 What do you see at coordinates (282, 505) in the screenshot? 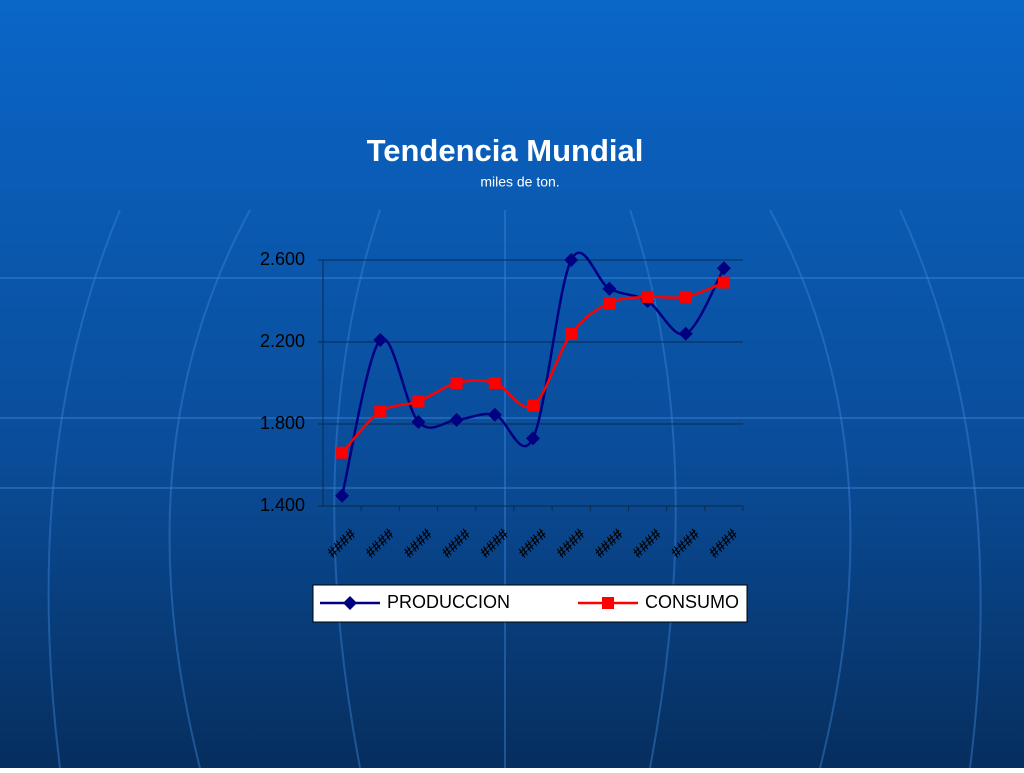
I see `y-tick-label: 1.400` at bounding box center [282, 505].